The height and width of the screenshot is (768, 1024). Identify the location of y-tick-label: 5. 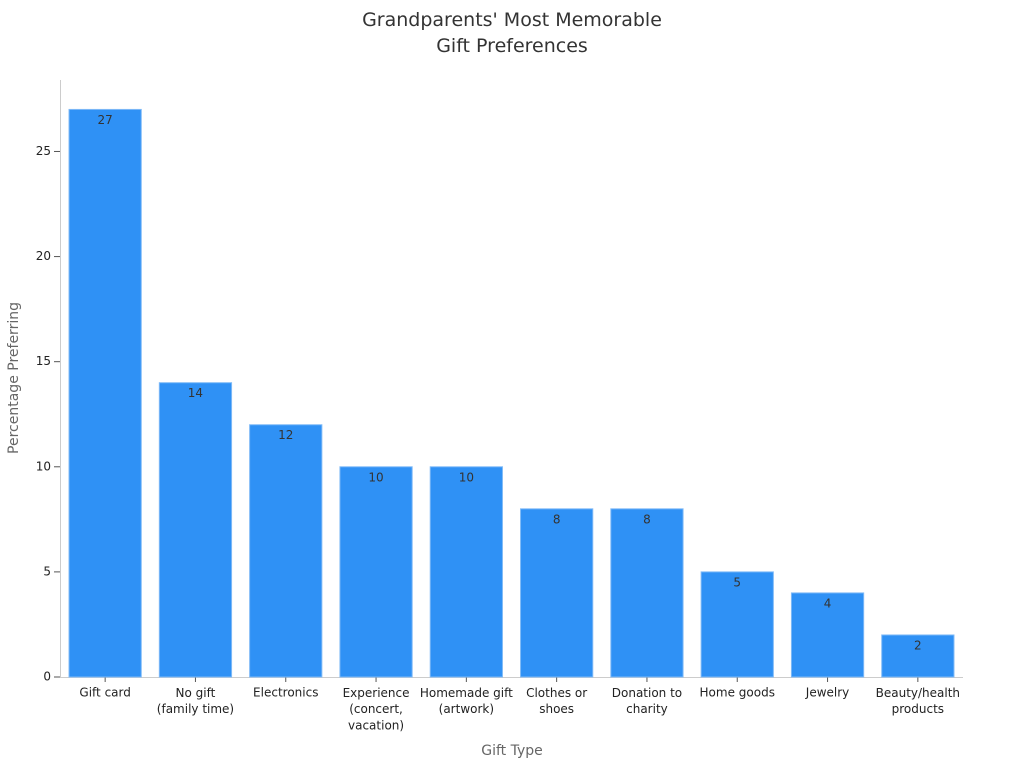
(47, 571).